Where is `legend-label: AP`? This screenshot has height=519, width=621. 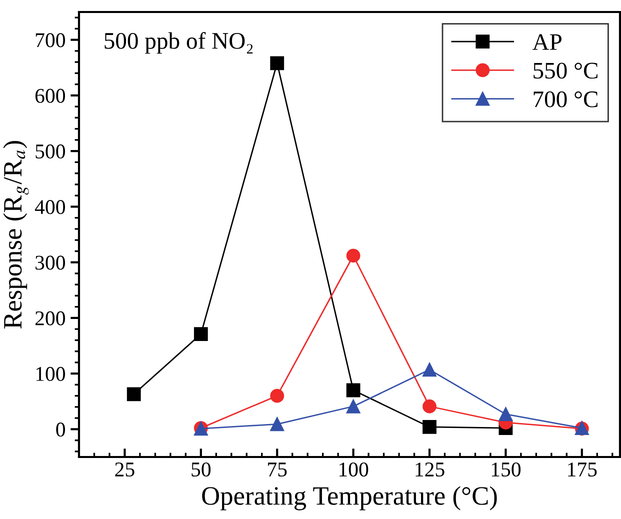
legend-label: AP is located at coordinates (547, 42).